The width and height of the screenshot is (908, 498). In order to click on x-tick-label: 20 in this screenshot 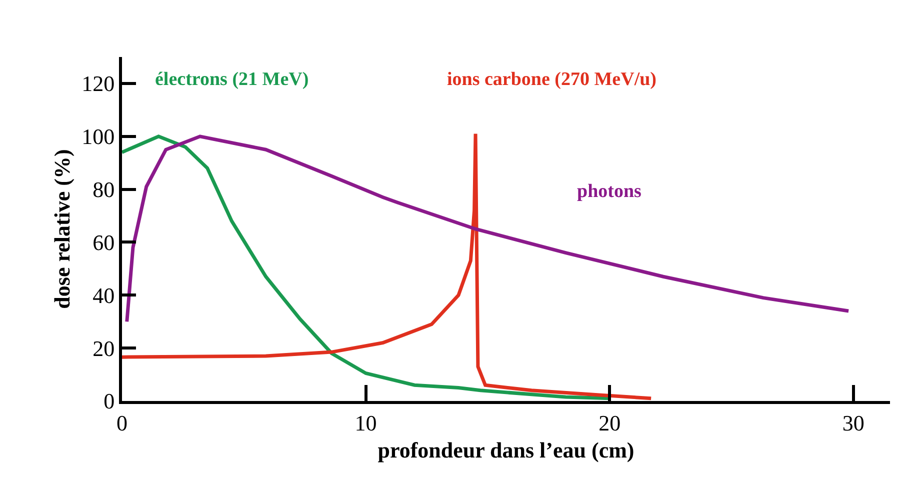, I will do `click(609, 423)`.